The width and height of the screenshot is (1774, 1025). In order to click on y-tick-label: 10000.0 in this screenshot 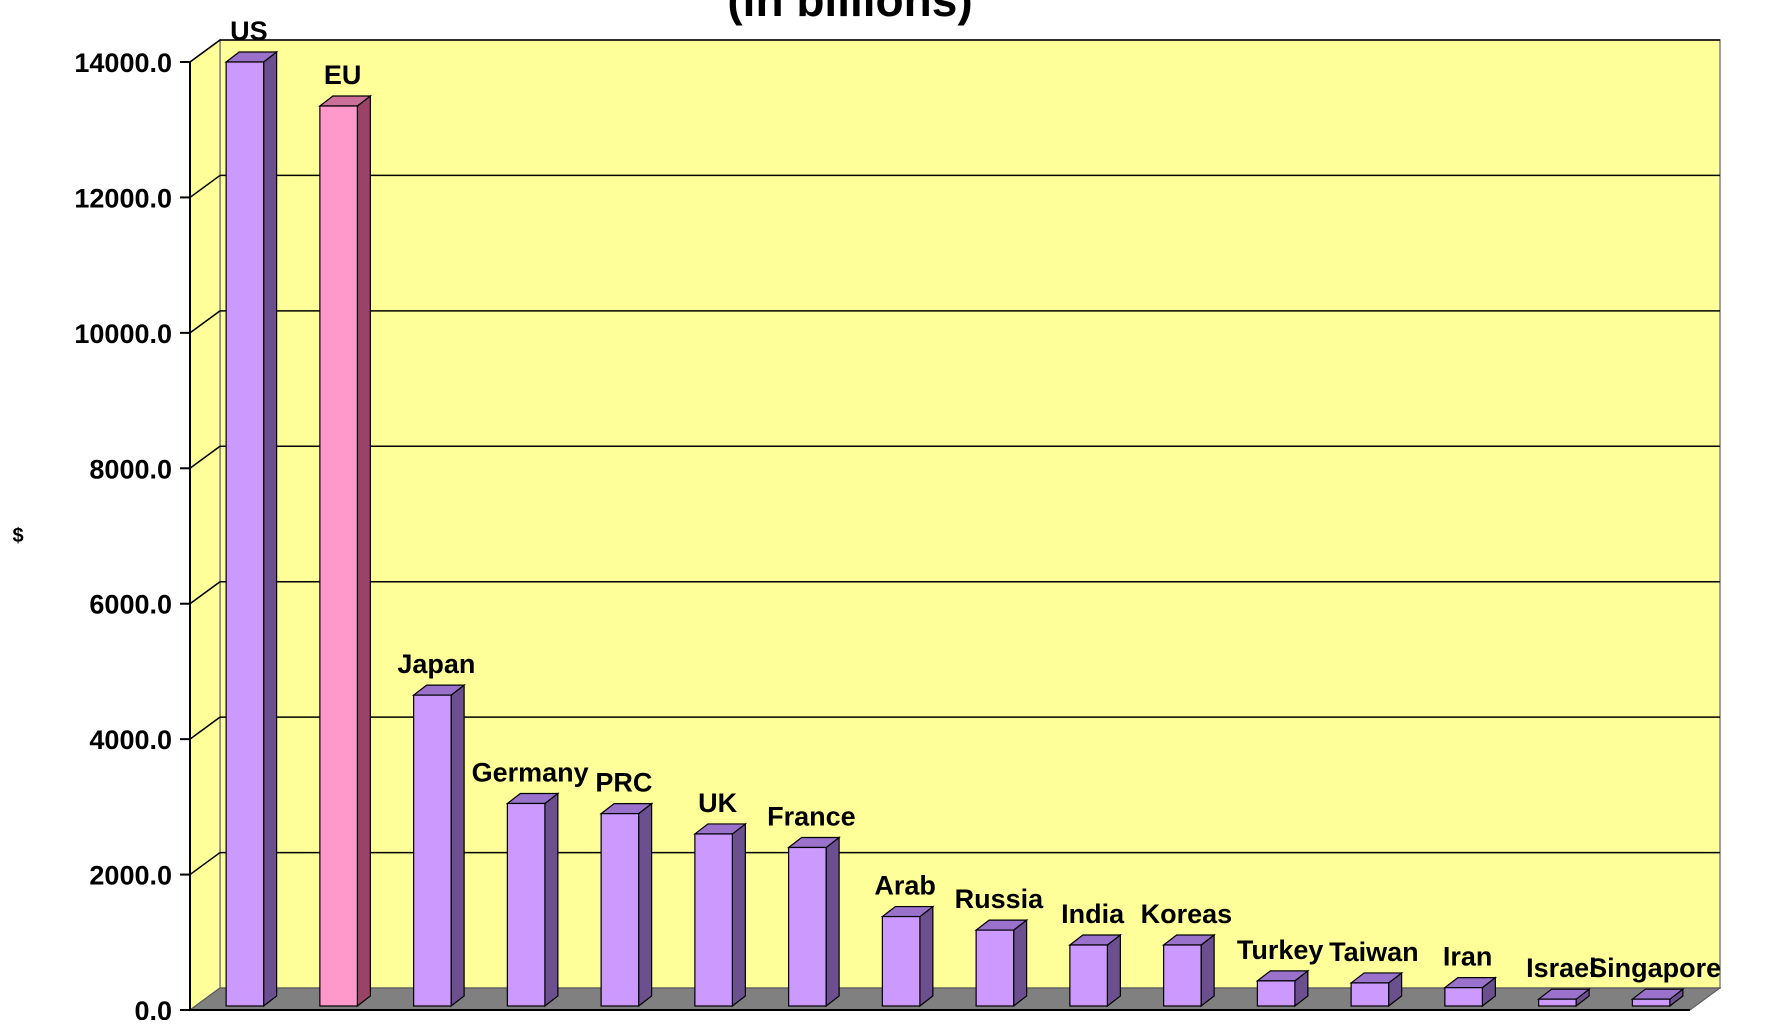, I will do `click(123, 334)`.